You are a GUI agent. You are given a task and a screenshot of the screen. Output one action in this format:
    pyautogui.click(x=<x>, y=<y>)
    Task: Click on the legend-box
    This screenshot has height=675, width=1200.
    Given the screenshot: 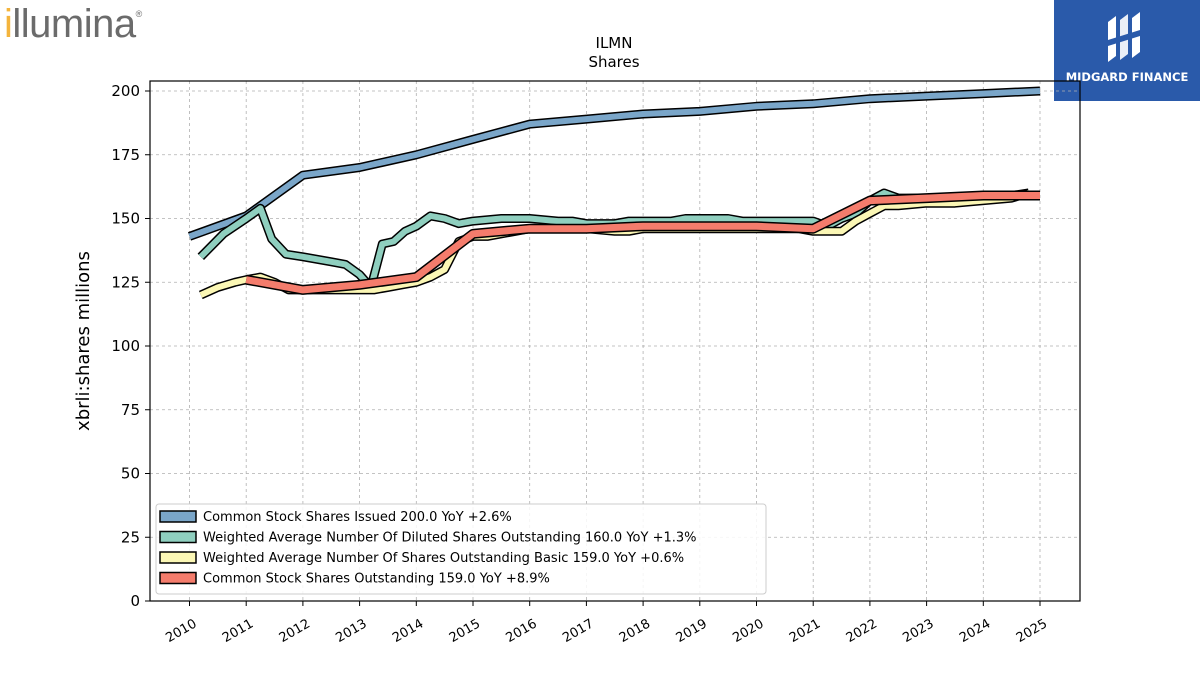 What is the action you would take?
    pyautogui.click(x=461, y=549)
    